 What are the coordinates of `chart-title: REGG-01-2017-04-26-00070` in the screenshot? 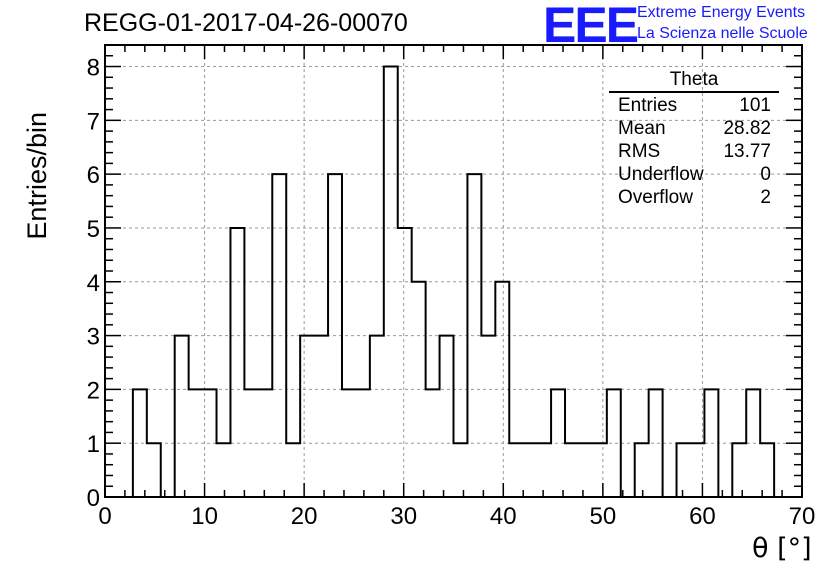 It's located at (246, 23).